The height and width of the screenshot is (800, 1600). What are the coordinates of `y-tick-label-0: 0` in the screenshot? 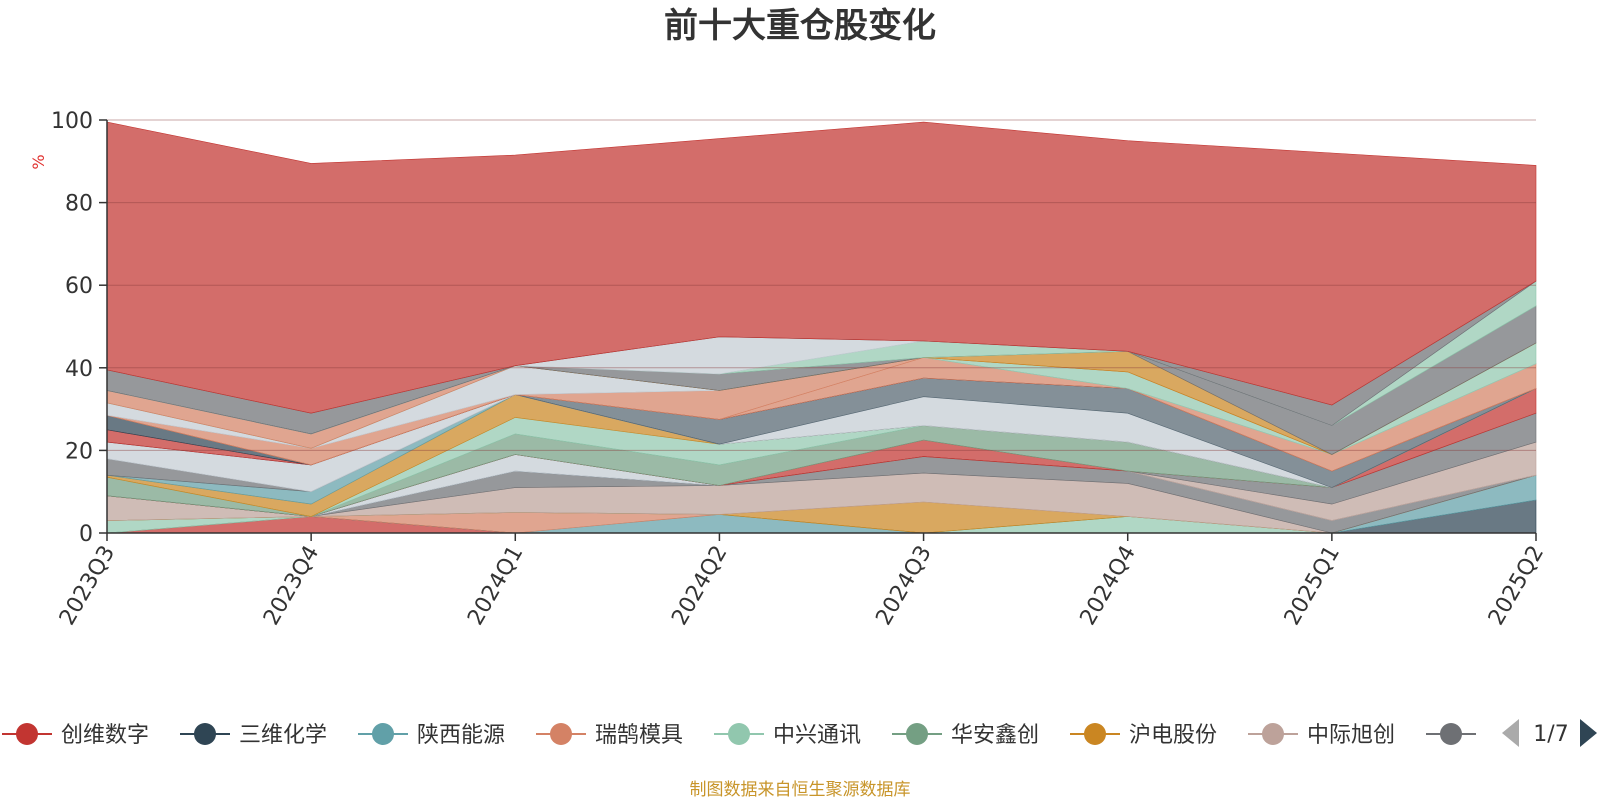 It's located at (86, 534).